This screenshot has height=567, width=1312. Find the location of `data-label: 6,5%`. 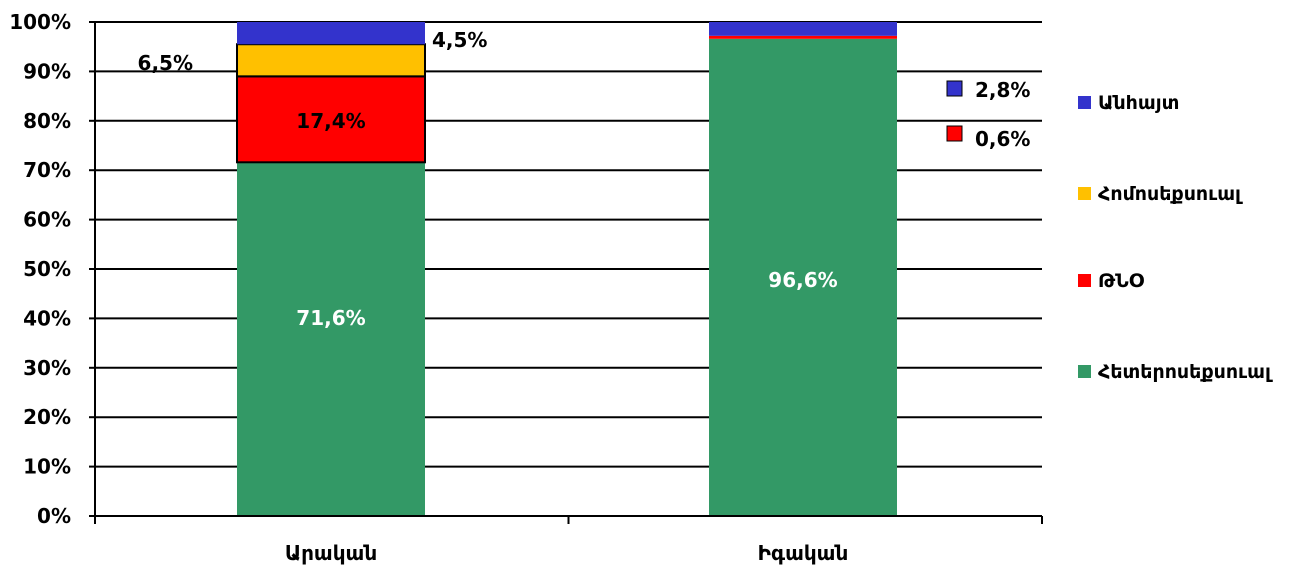

data-label: 6,5% is located at coordinates (165, 63).